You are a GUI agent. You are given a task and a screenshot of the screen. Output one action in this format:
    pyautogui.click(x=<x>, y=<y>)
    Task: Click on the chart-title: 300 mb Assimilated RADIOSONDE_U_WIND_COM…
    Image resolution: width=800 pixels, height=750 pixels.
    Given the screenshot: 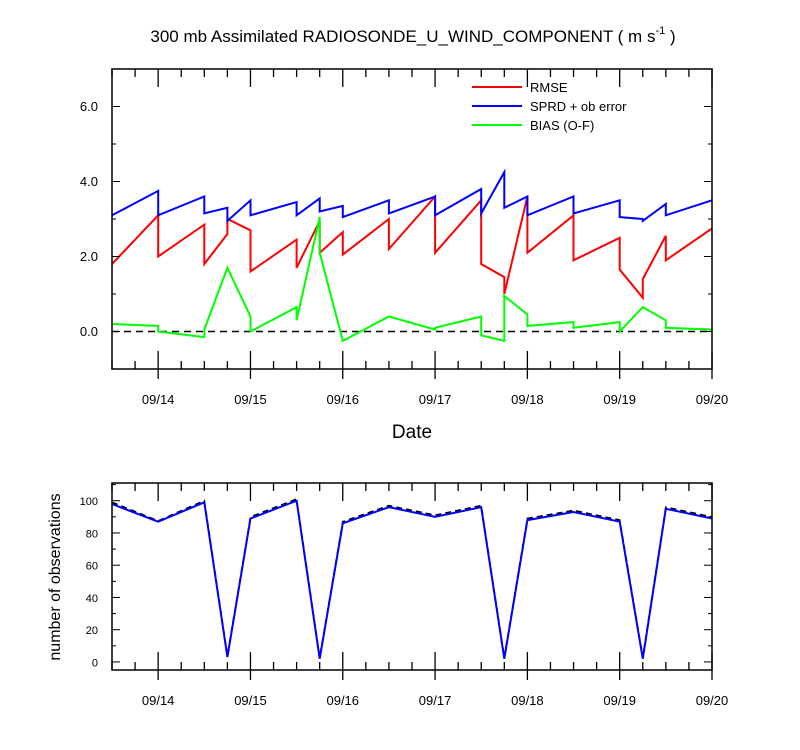 What is the action you would take?
    pyautogui.click(x=412, y=35)
    